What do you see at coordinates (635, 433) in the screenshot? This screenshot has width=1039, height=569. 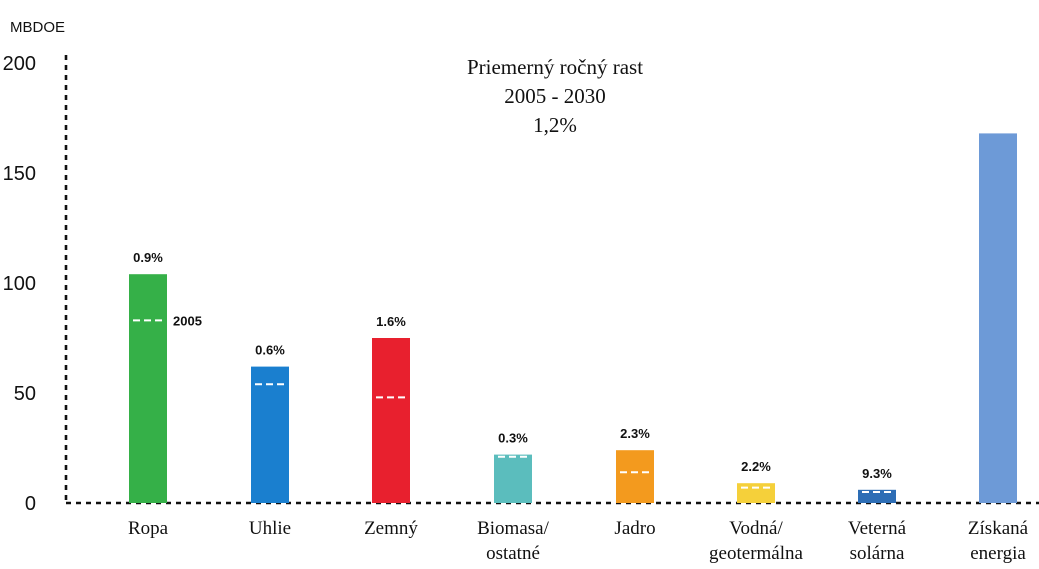 I see `growth-rate-label: 2.3%` at bounding box center [635, 433].